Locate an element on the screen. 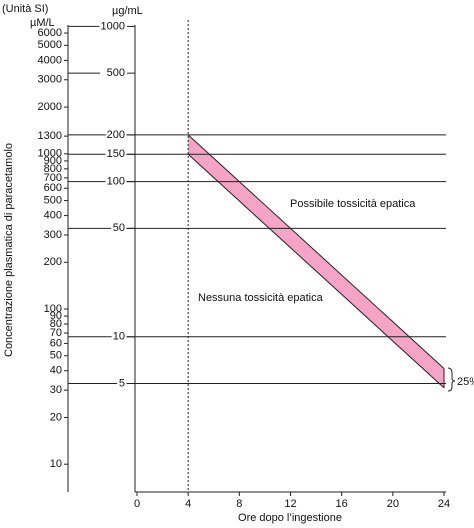 The image size is (474, 528). y2-tick-label: 70 is located at coordinates (56, 333).